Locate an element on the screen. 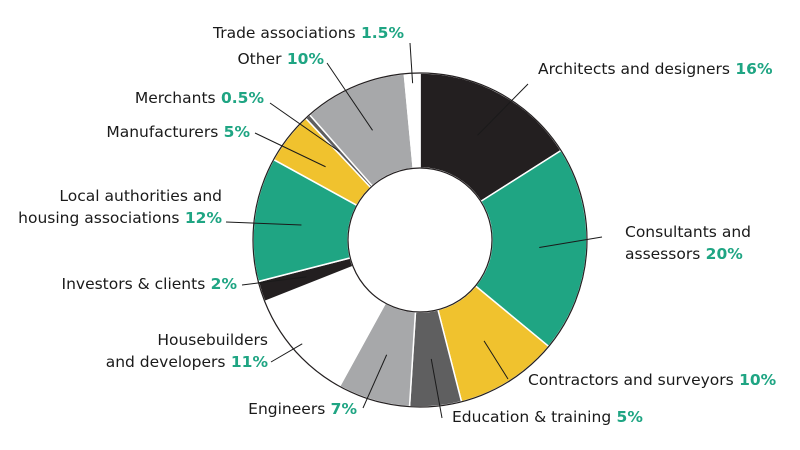  label-line: Merchants is located at coordinates (175, 98).